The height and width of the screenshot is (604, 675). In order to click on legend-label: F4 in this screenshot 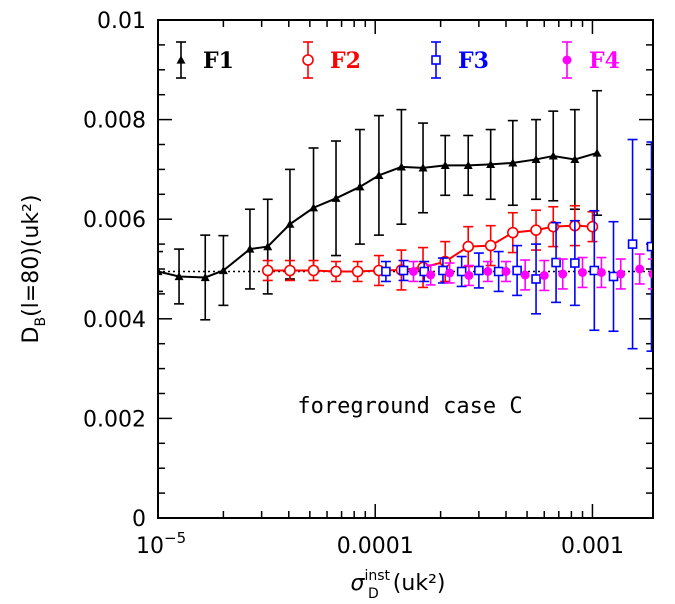, I will do `click(604, 61)`.